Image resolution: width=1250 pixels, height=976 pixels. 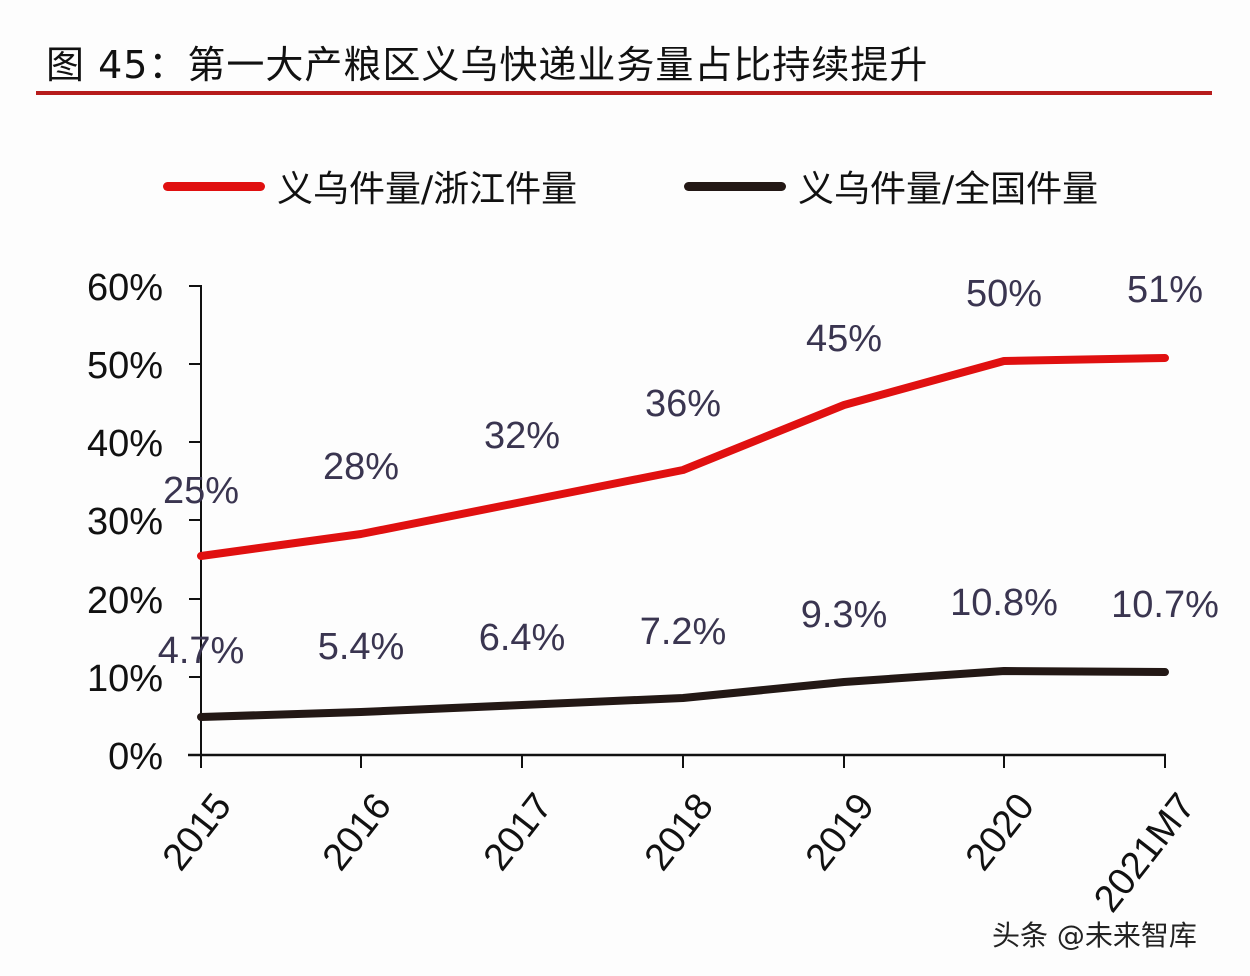 What do you see at coordinates (625, 190) in the screenshot?
I see `chart-legend: 义乌件量/浙江件量 义乌件量/全国件量` at bounding box center [625, 190].